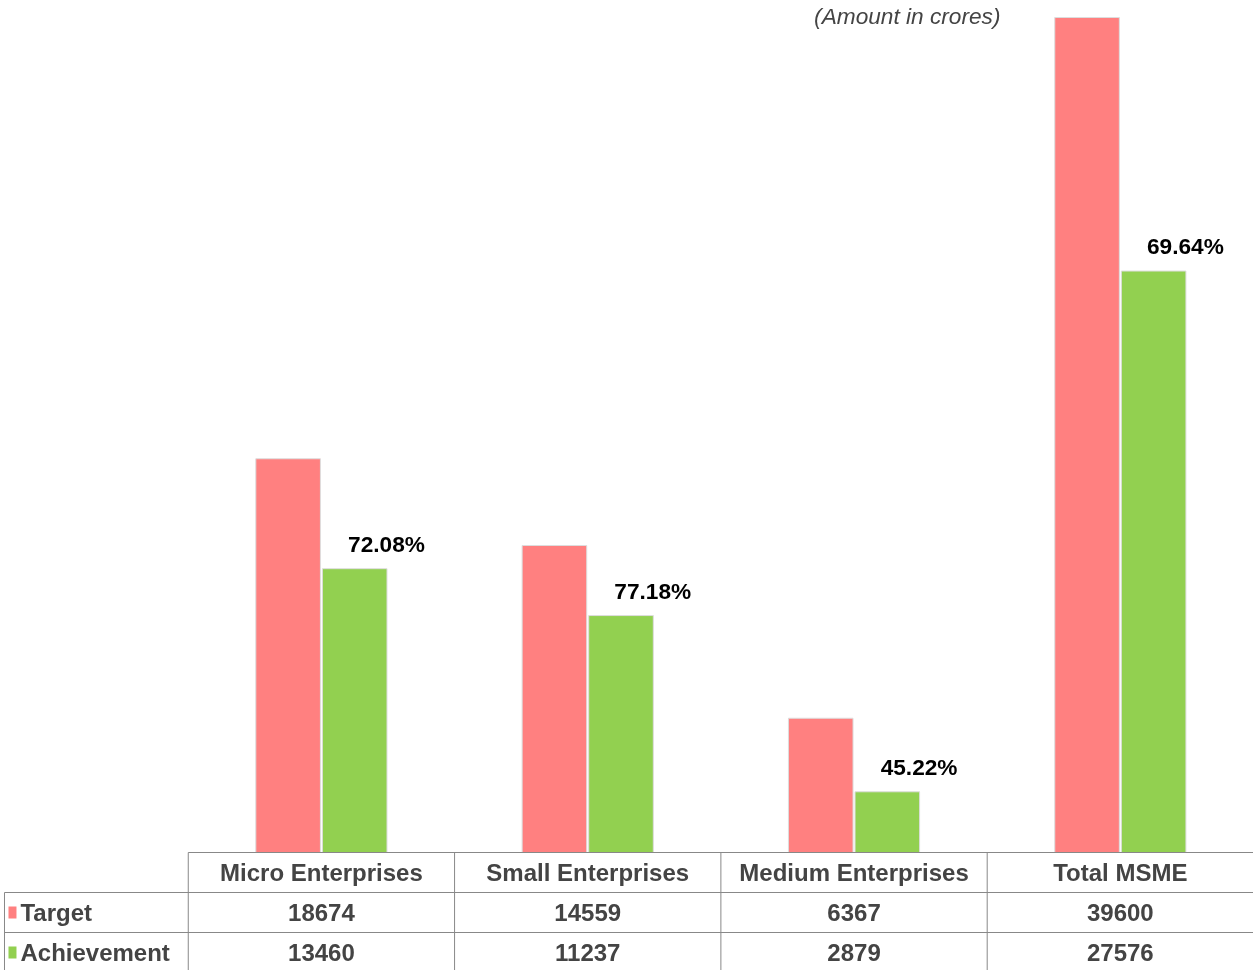 The image size is (1253, 970). What do you see at coordinates (854, 912) in the screenshot?
I see `data-label: 6367` at bounding box center [854, 912].